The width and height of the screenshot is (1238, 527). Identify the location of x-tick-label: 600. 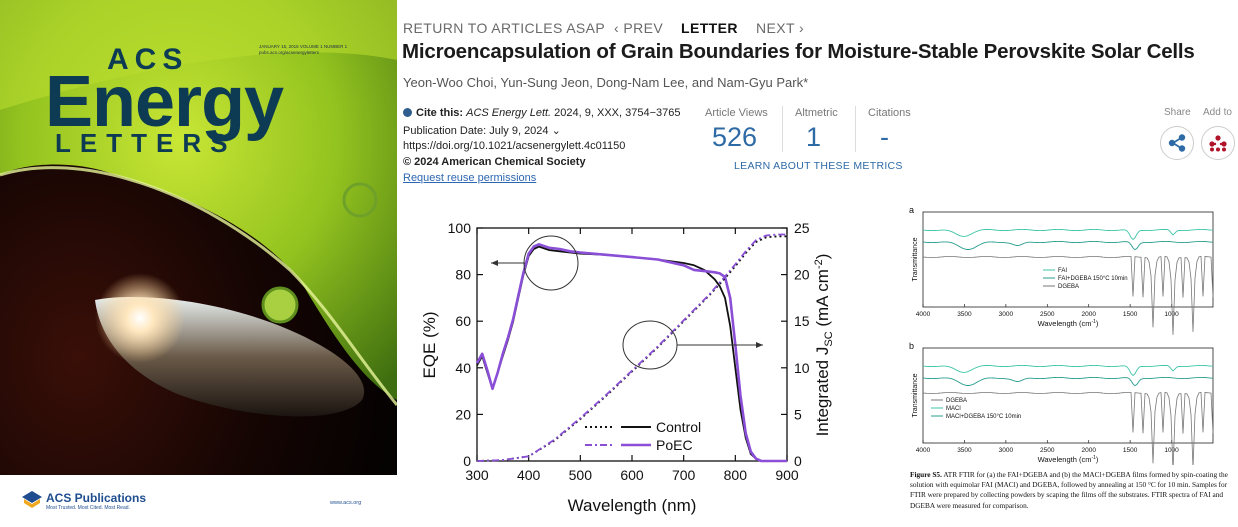
(632, 475).